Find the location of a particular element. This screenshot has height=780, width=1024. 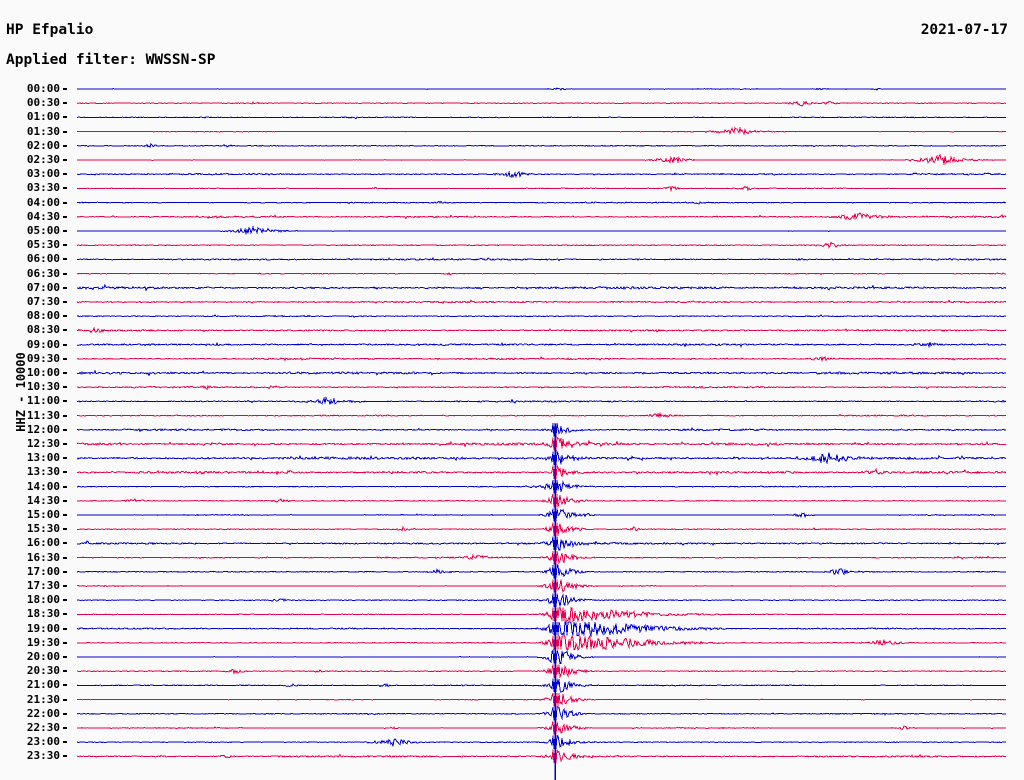

row-time-label: 05:00 is located at coordinates (34, 230).